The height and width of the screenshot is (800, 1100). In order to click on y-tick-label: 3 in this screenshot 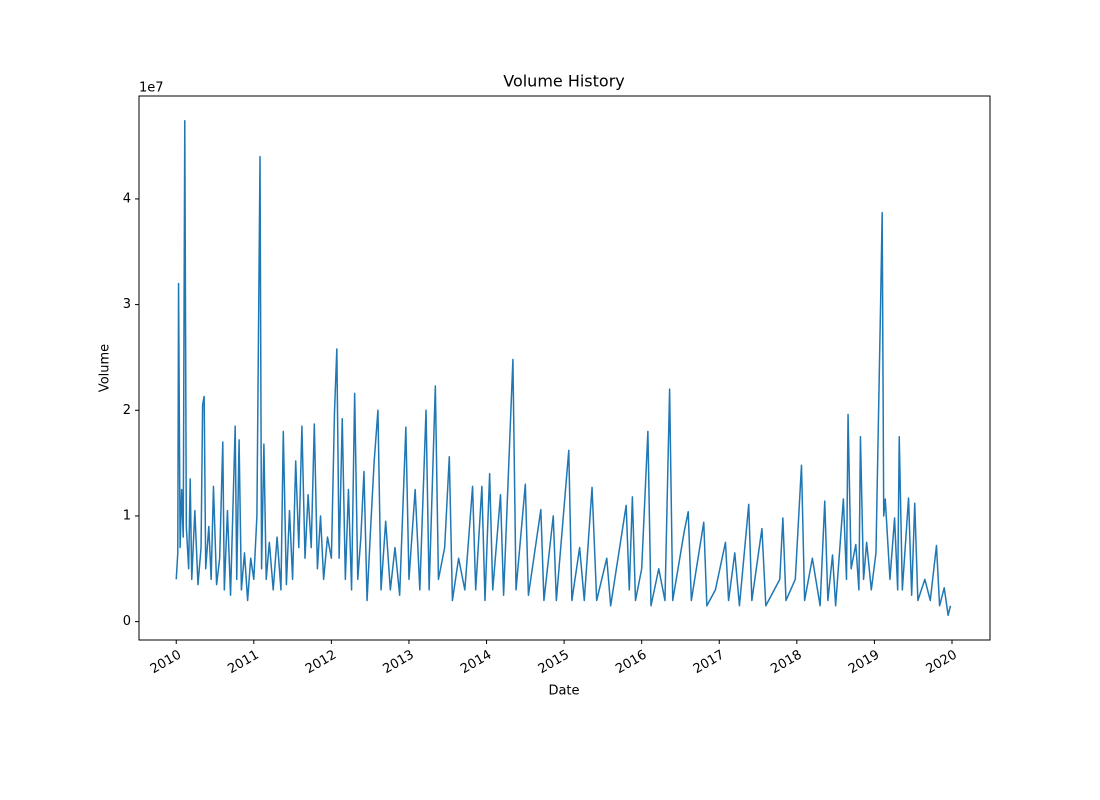, I will do `click(127, 304)`.